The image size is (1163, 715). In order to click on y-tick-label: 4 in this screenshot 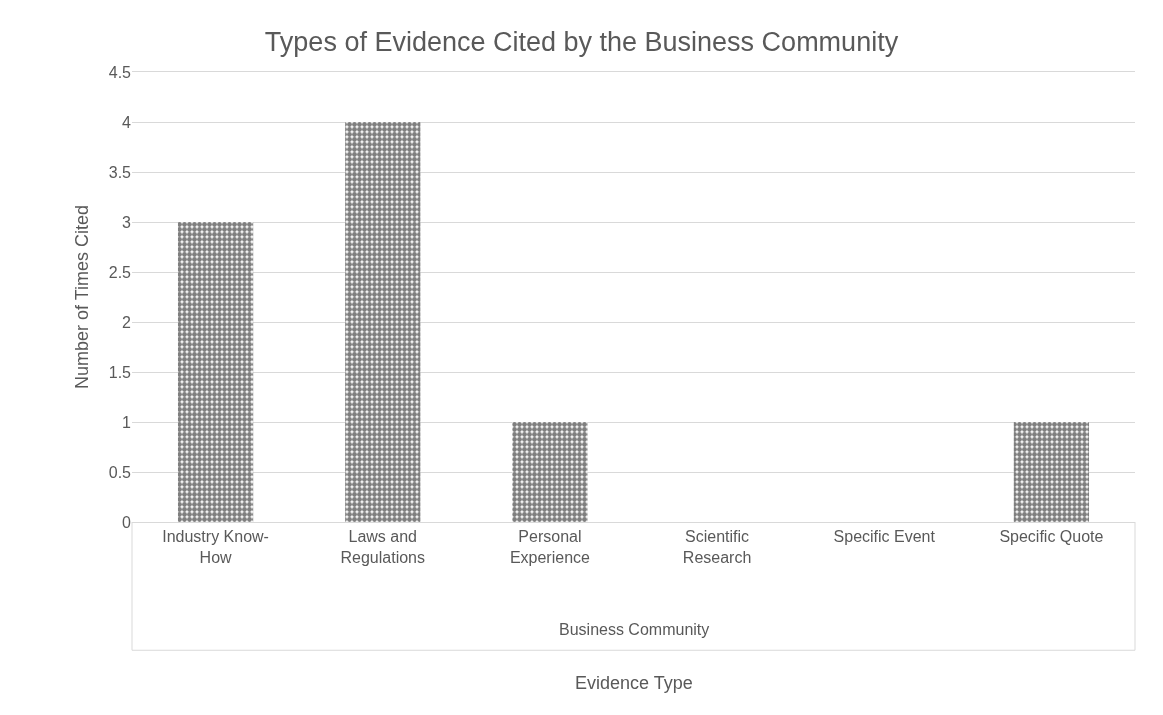, I will do `click(127, 122)`.